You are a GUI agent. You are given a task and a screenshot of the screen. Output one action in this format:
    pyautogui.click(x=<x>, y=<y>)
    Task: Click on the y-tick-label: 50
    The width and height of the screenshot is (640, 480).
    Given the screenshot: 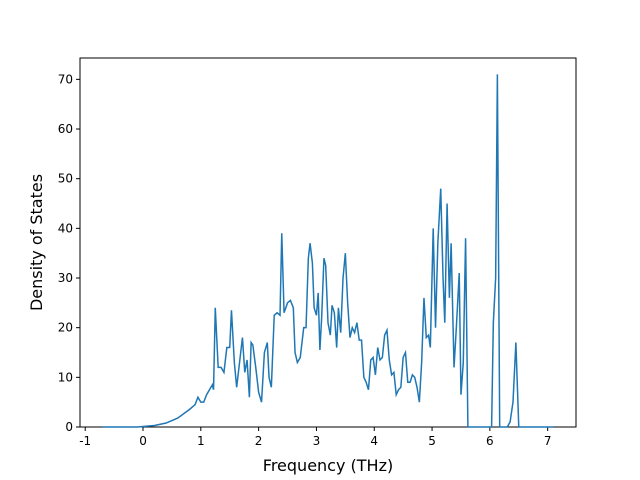 What is the action you would take?
    pyautogui.click(x=65, y=179)
    